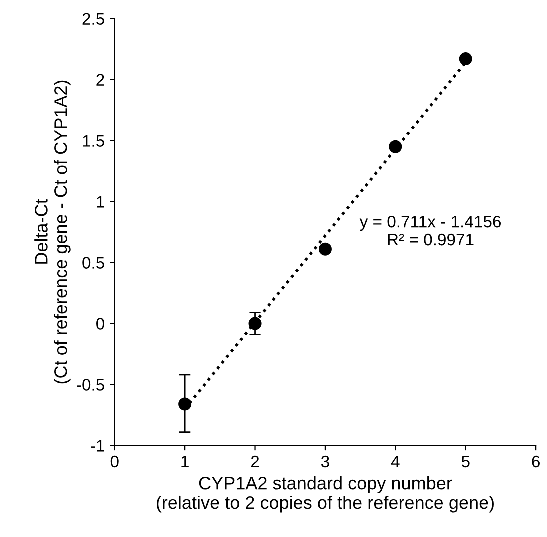 The height and width of the screenshot is (537, 547). I want to click on y-tick-label: 0, so click(100, 324).